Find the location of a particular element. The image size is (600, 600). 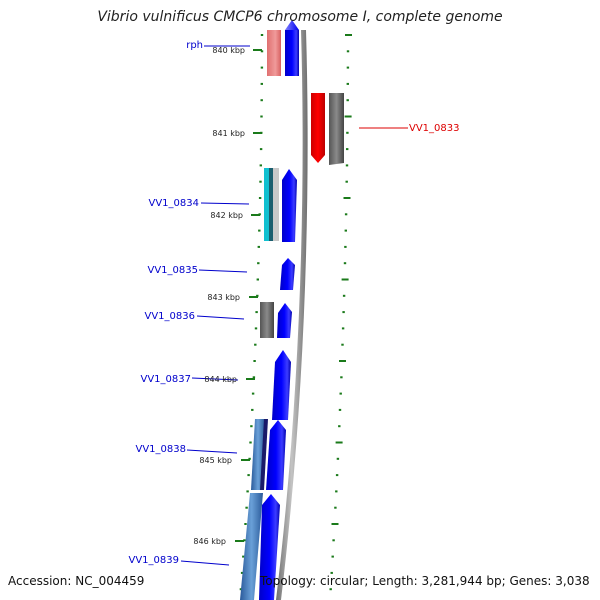

tick-label-845: 845 kbp is located at coordinates (215, 460).